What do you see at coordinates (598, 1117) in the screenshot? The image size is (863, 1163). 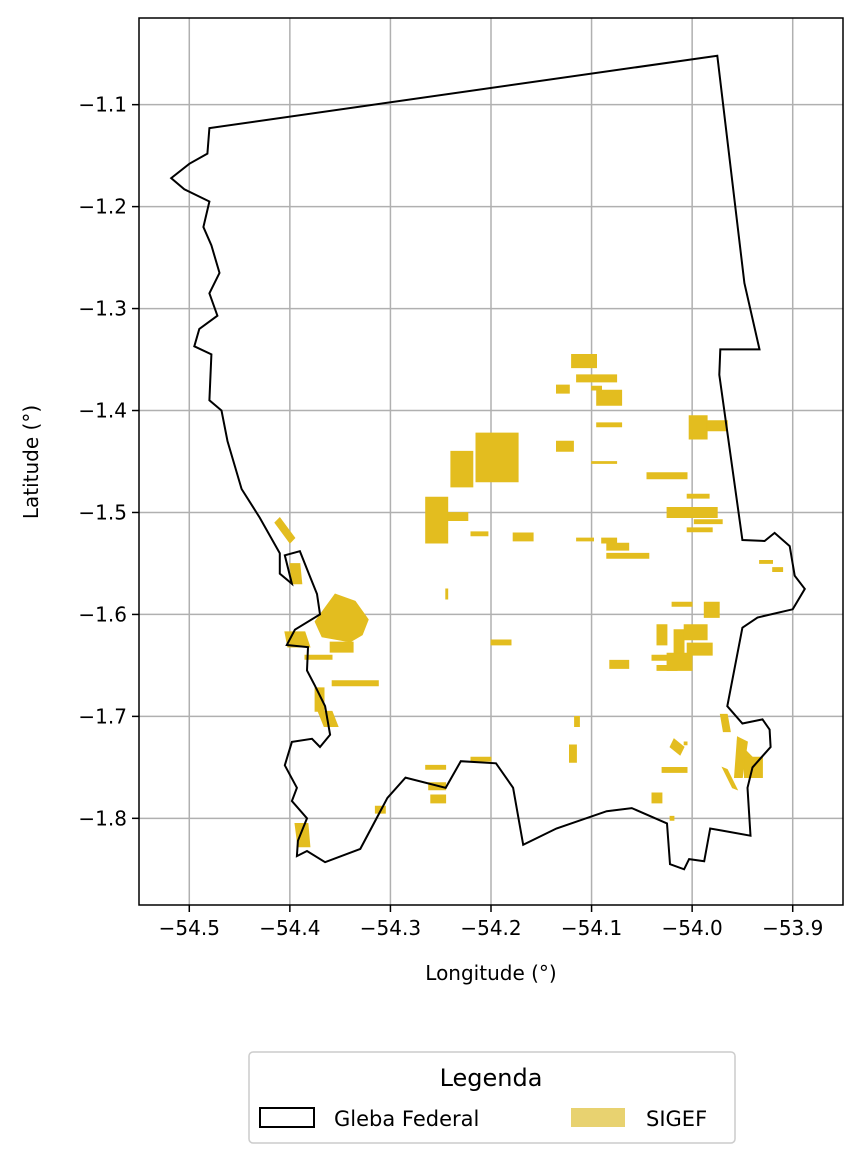 I see `legend-swatch-sigef` at bounding box center [598, 1117].